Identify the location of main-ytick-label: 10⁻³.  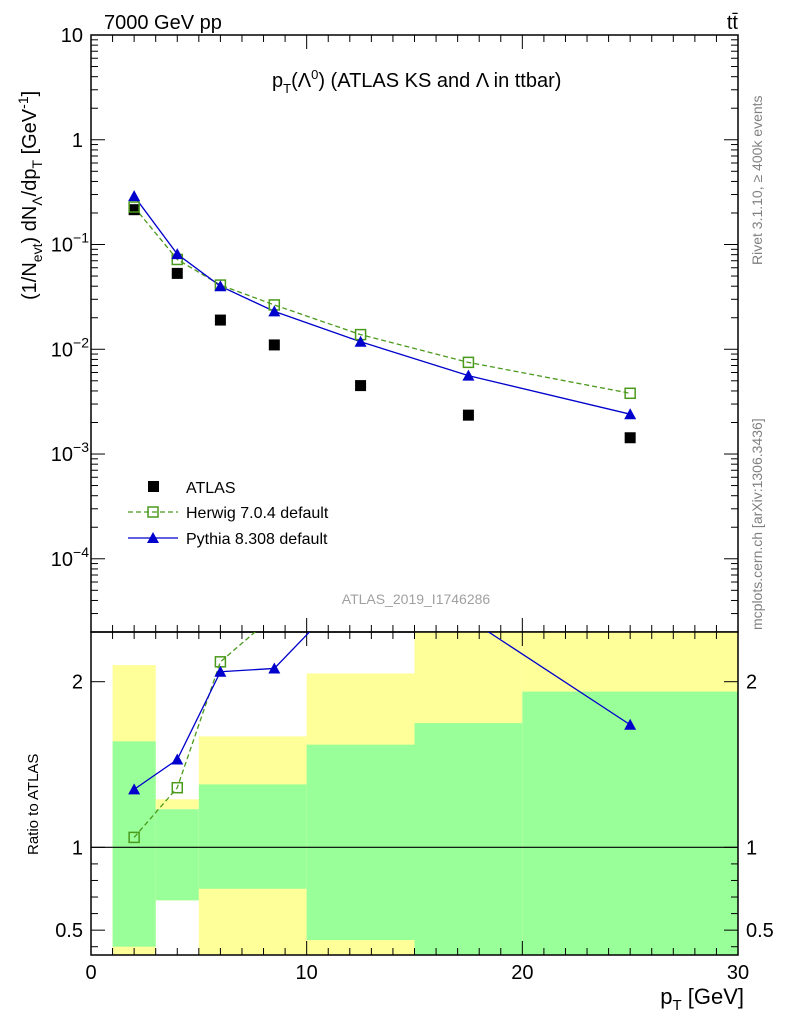
(70, 452).